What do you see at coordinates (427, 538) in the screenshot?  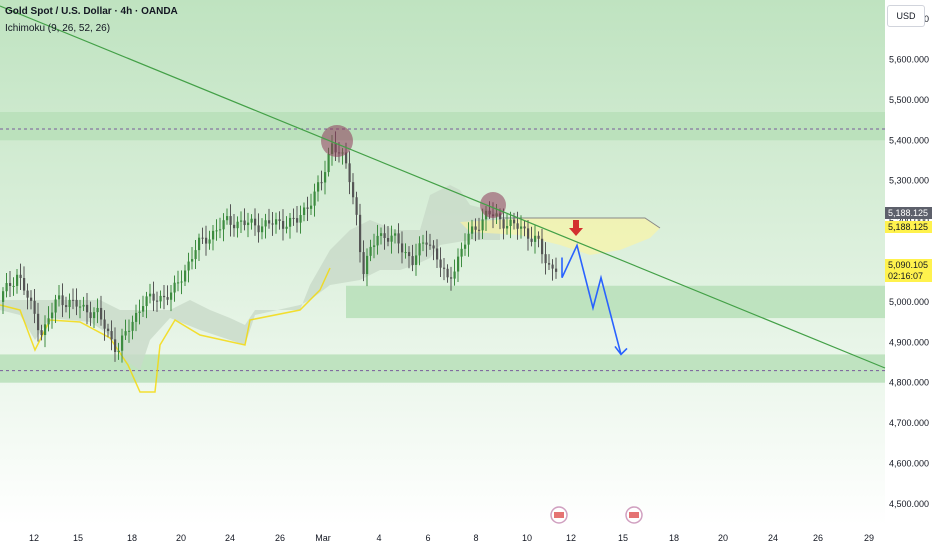 I see `time-axis-label: 6` at bounding box center [427, 538].